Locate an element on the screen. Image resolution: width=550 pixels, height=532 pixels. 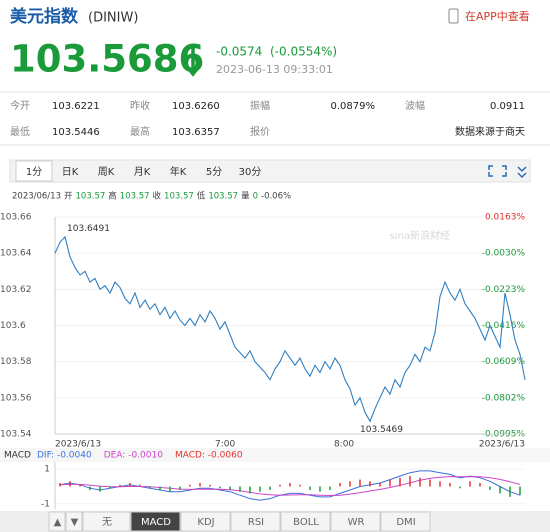
stat-value: 数据来源于商天 is located at coordinates (490, 131).